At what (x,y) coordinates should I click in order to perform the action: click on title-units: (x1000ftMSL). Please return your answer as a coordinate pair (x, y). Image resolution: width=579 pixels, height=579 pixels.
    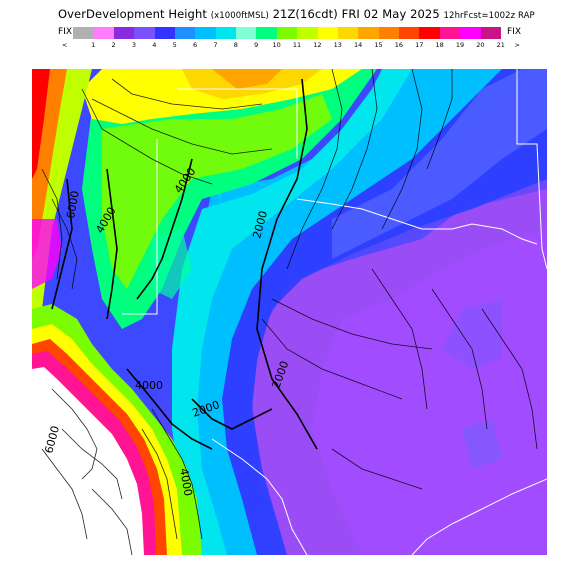
    Looking at the image, I should click on (239, 16).